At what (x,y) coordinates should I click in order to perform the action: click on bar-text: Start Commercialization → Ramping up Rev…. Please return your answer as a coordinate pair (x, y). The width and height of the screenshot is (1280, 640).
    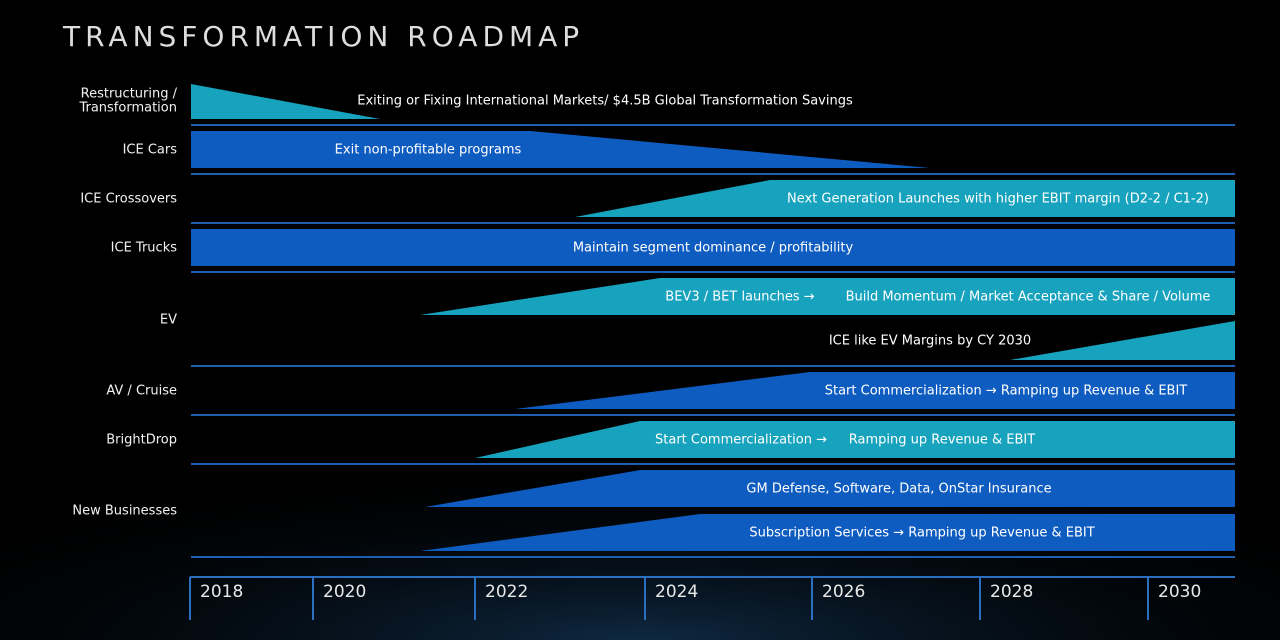
    Looking at the image, I should click on (1006, 391).